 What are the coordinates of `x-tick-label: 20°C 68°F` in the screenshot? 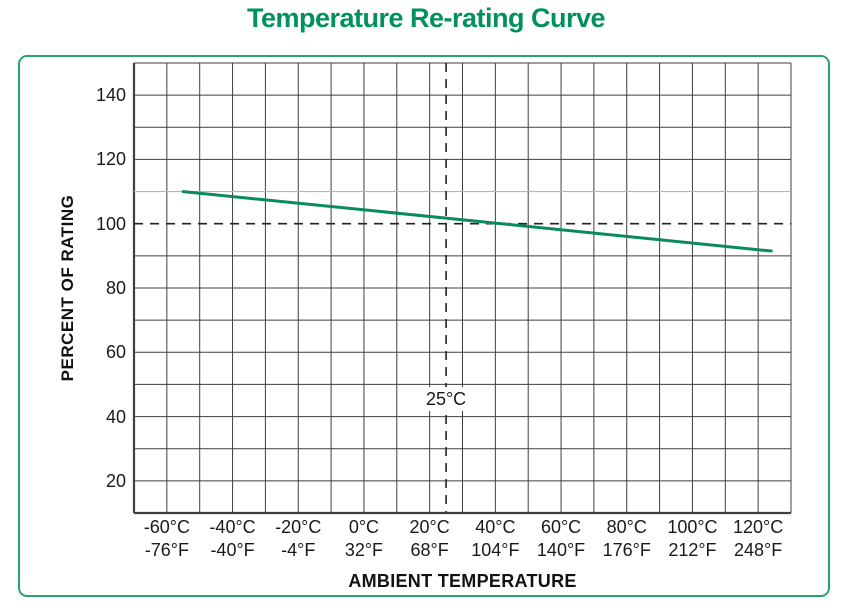 It's located at (430, 539).